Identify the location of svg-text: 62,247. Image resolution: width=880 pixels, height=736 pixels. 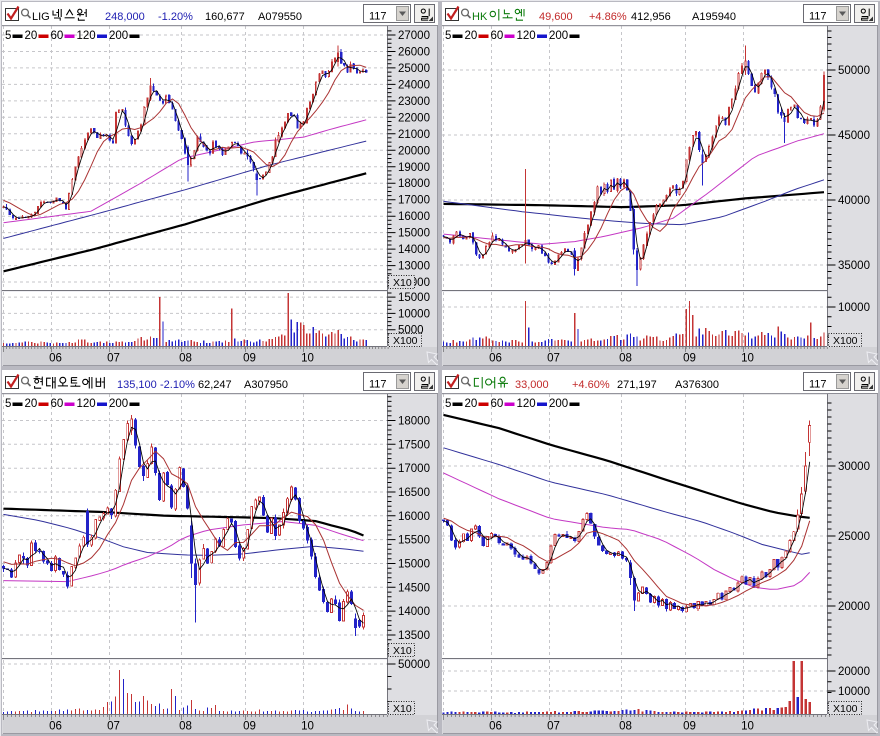
(215, 385).